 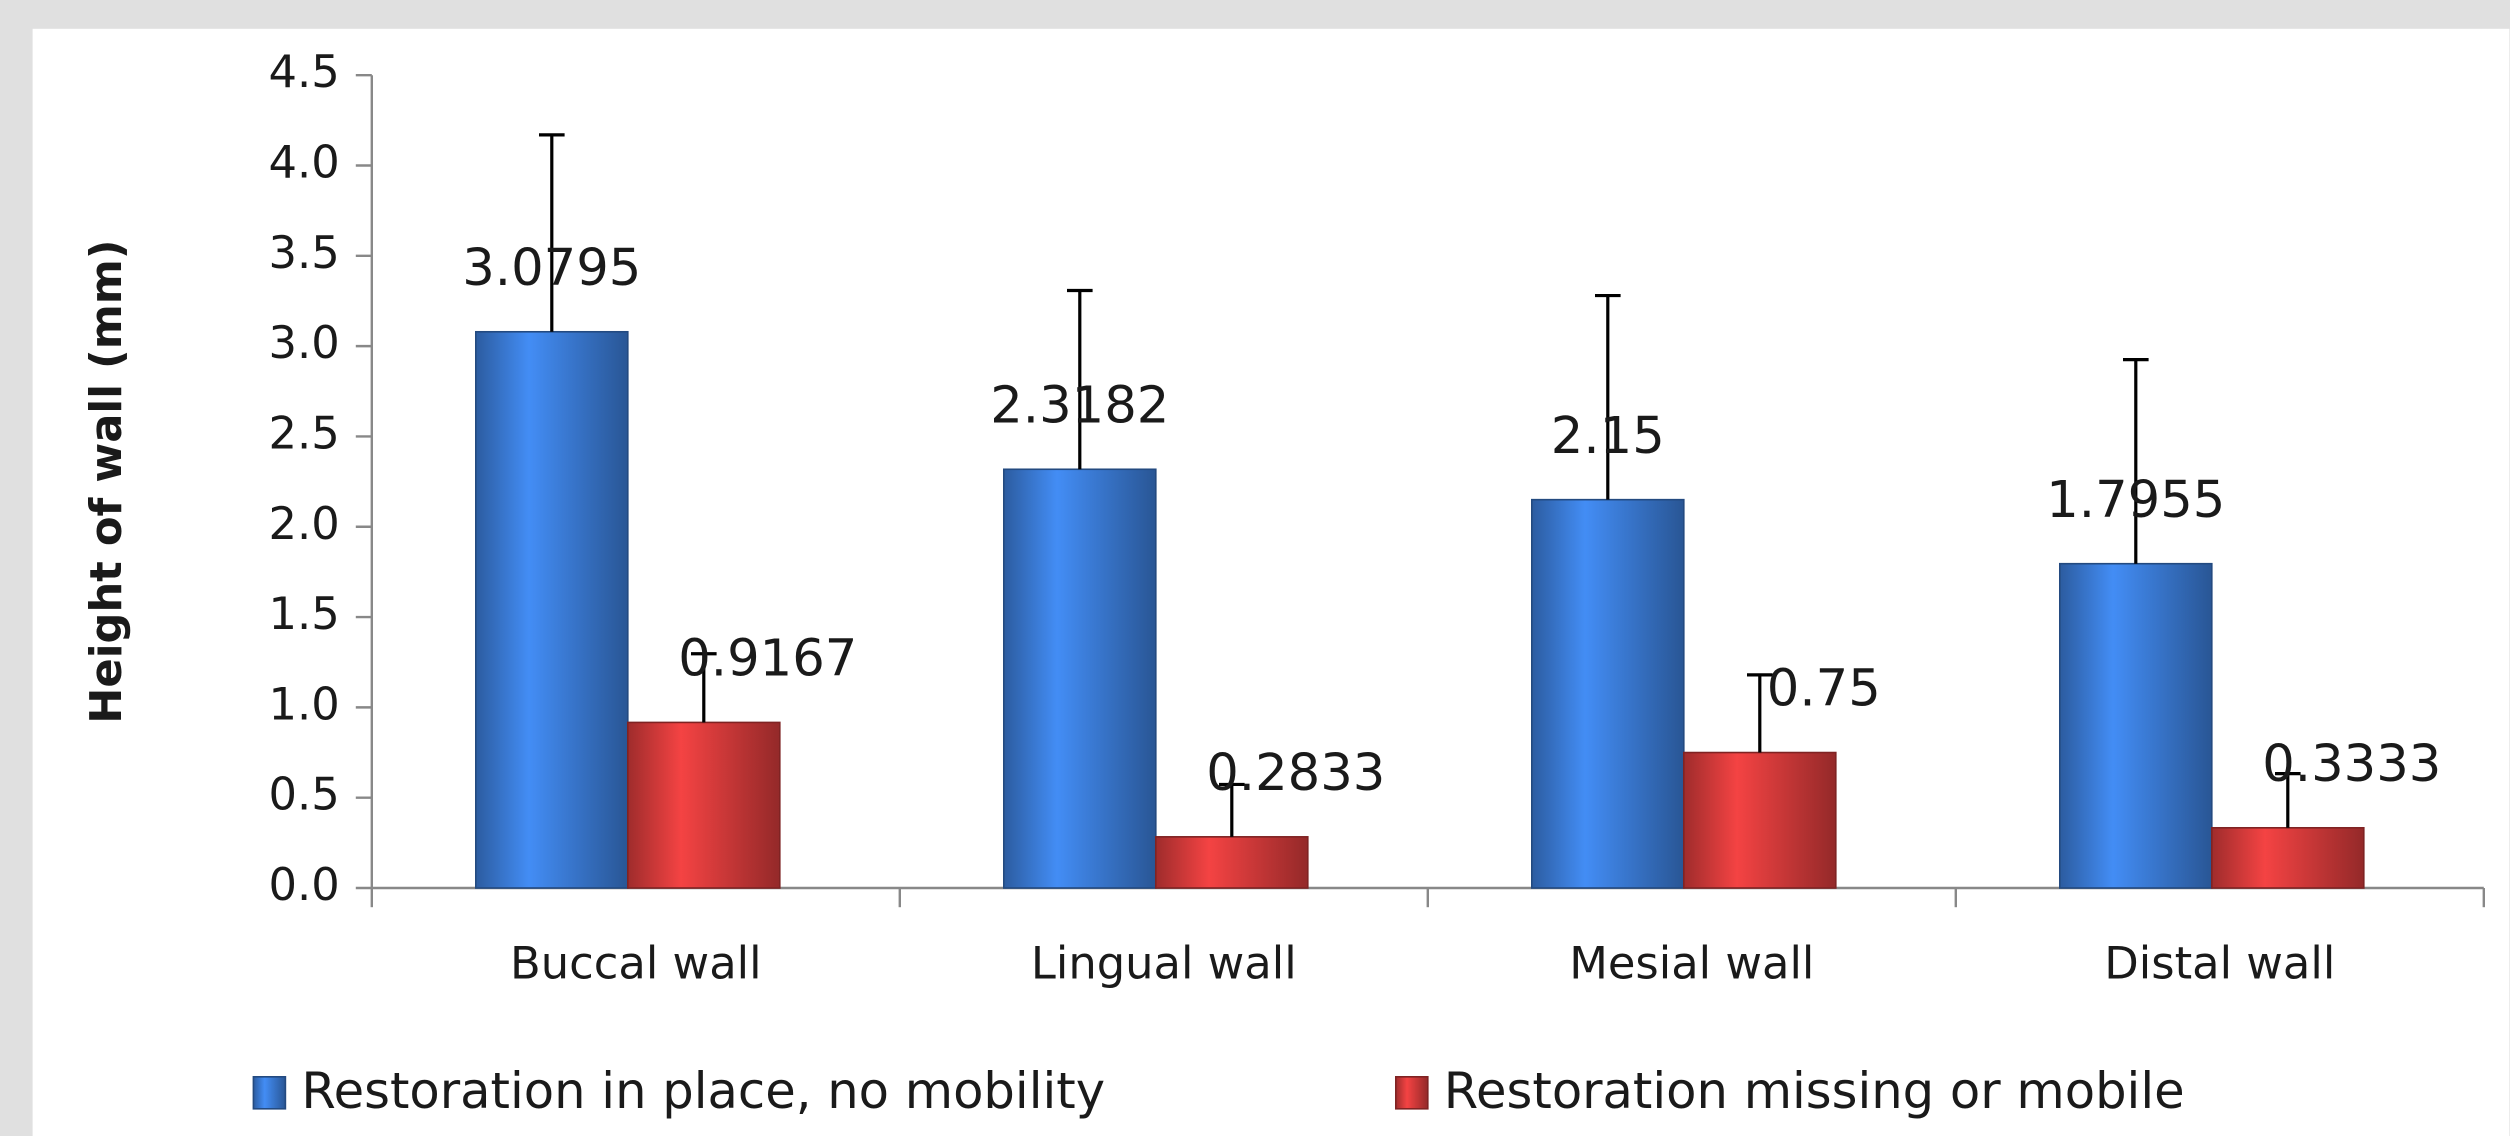 What do you see at coordinates (304, 162) in the screenshot?
I see `y-tick-label: 4.0` at bounding box center [304, 162].